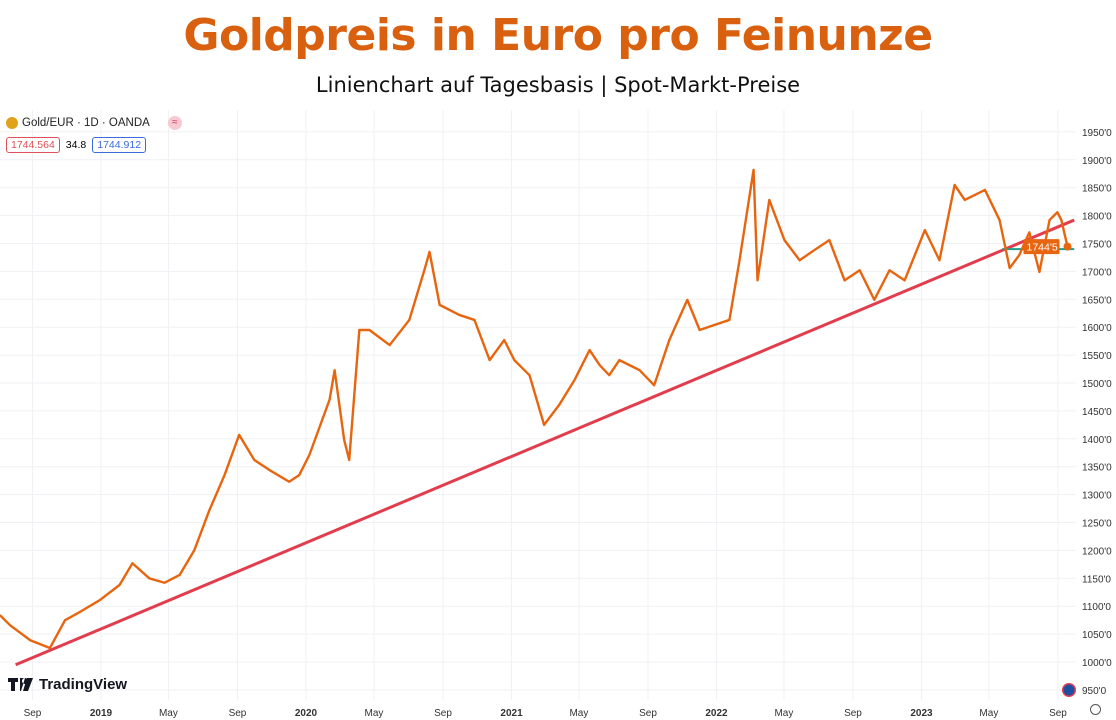 The width and height of the screenshot is (1116, 720). I want to click on y-tick-label: 1050'0, so click(1097, 635).